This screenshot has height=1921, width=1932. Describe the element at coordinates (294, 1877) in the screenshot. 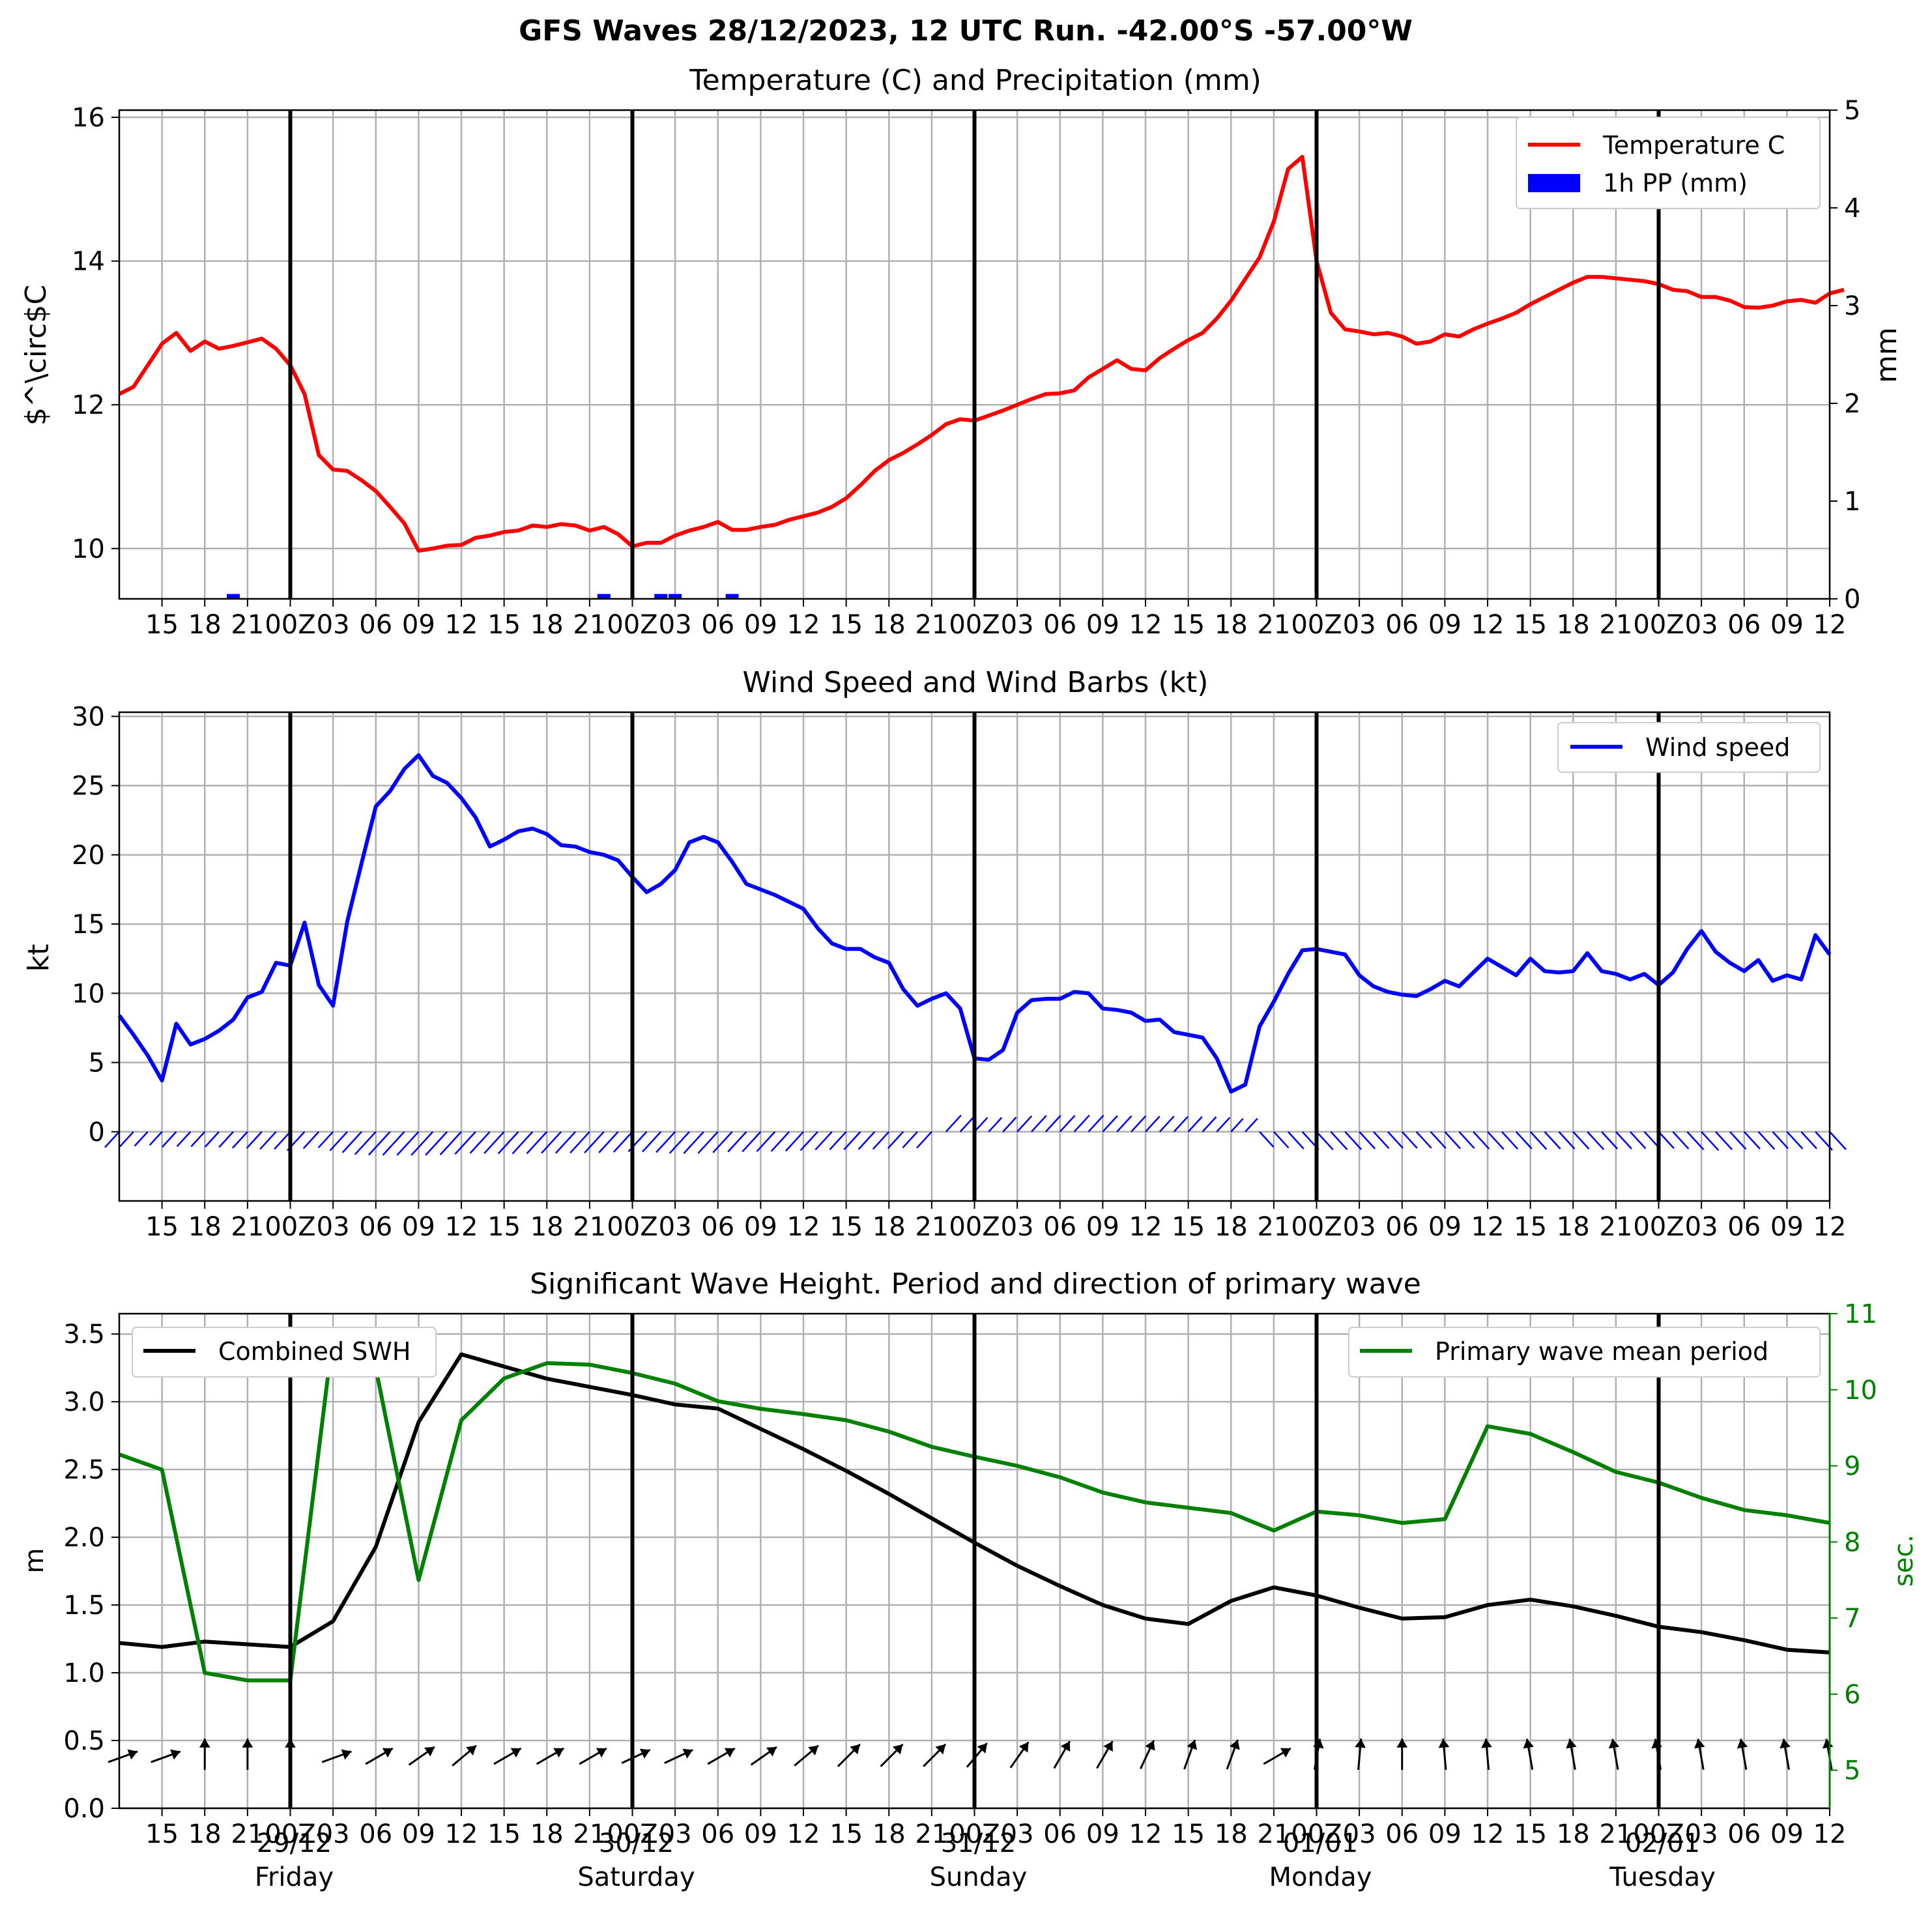

I see `day-name-label: Friday` at that location.